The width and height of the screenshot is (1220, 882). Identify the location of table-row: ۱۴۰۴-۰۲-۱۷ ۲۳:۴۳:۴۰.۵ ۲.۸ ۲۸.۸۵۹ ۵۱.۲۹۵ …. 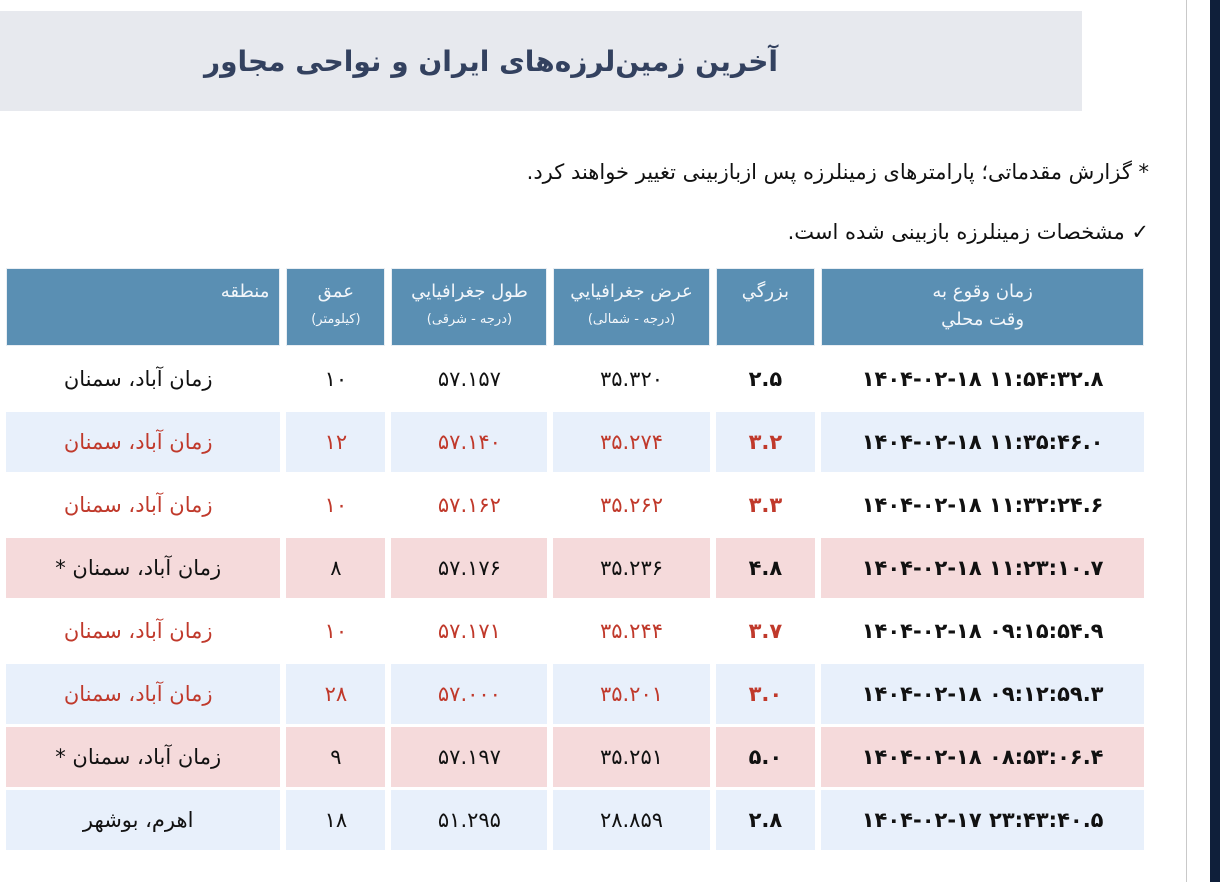
(575, 820).